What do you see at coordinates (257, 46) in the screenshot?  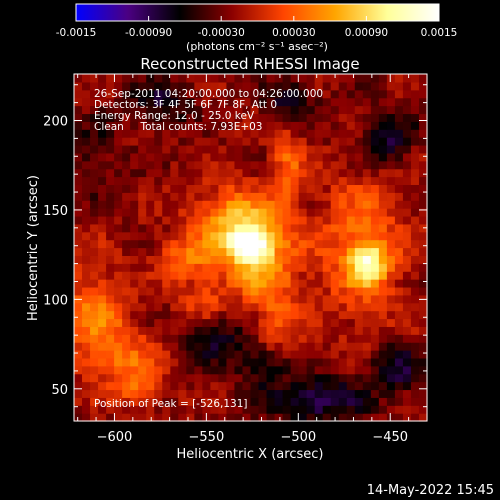 I see `colorbar-unit-label: (photons cm⁻² s⁻¹ asec⁻²)` at bounding box center [257, 46].